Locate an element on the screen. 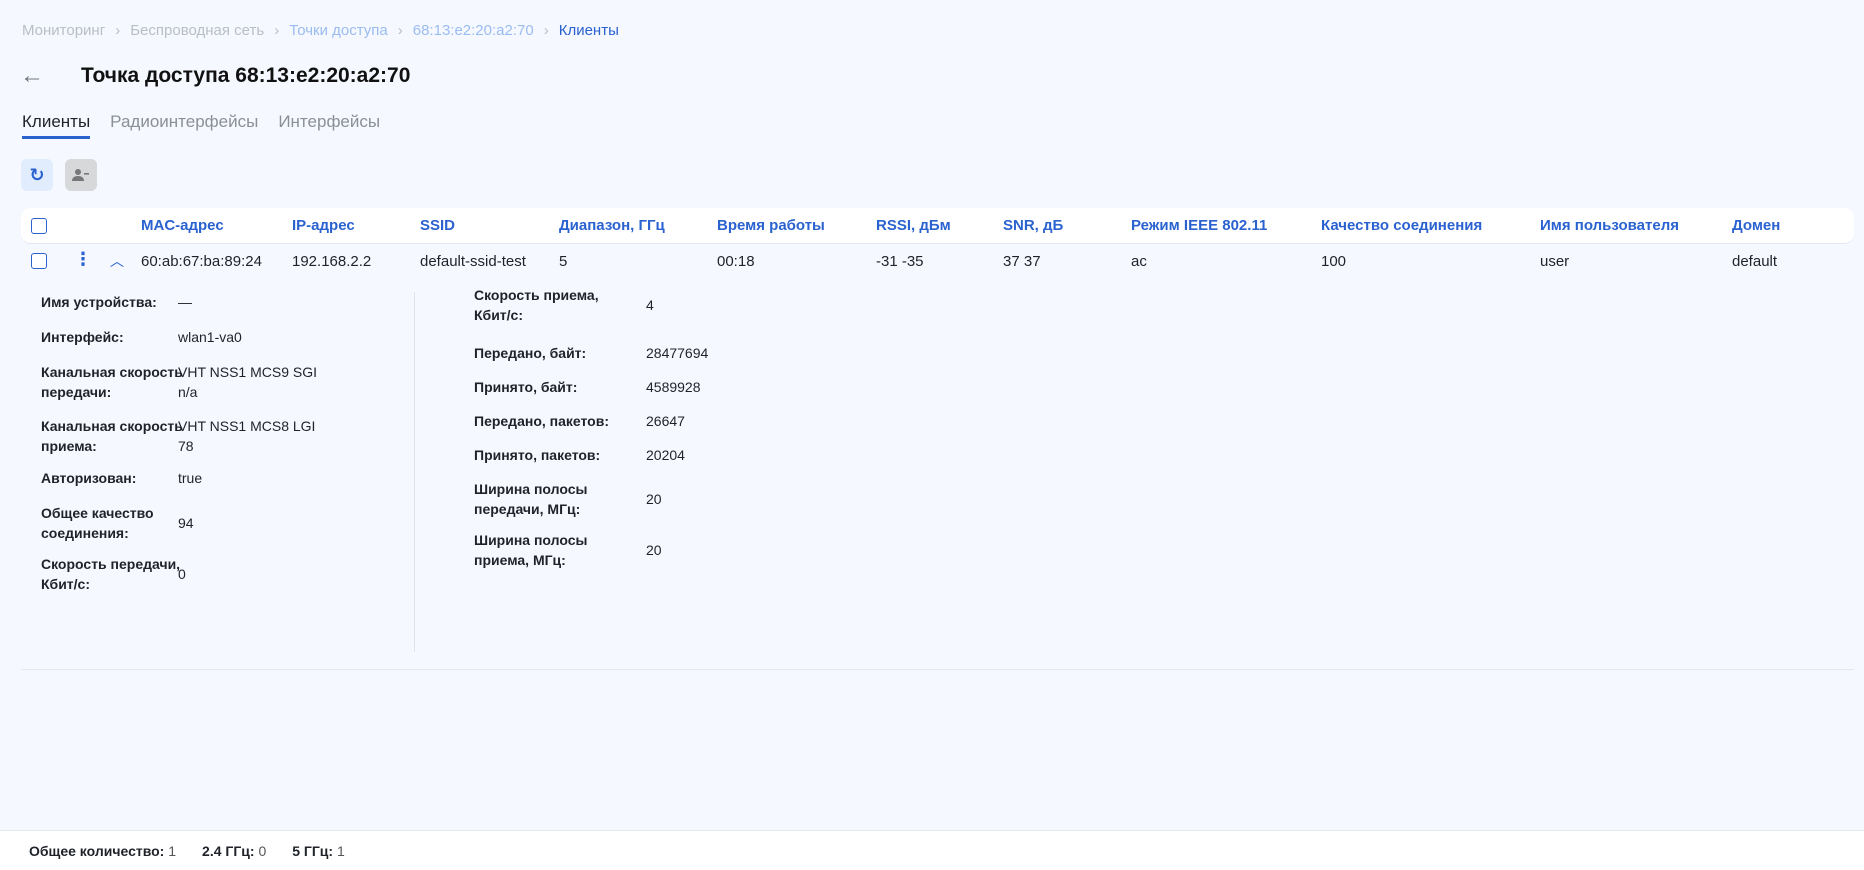  column-header: RSSI, дБм is located at coordinates (913, 225).